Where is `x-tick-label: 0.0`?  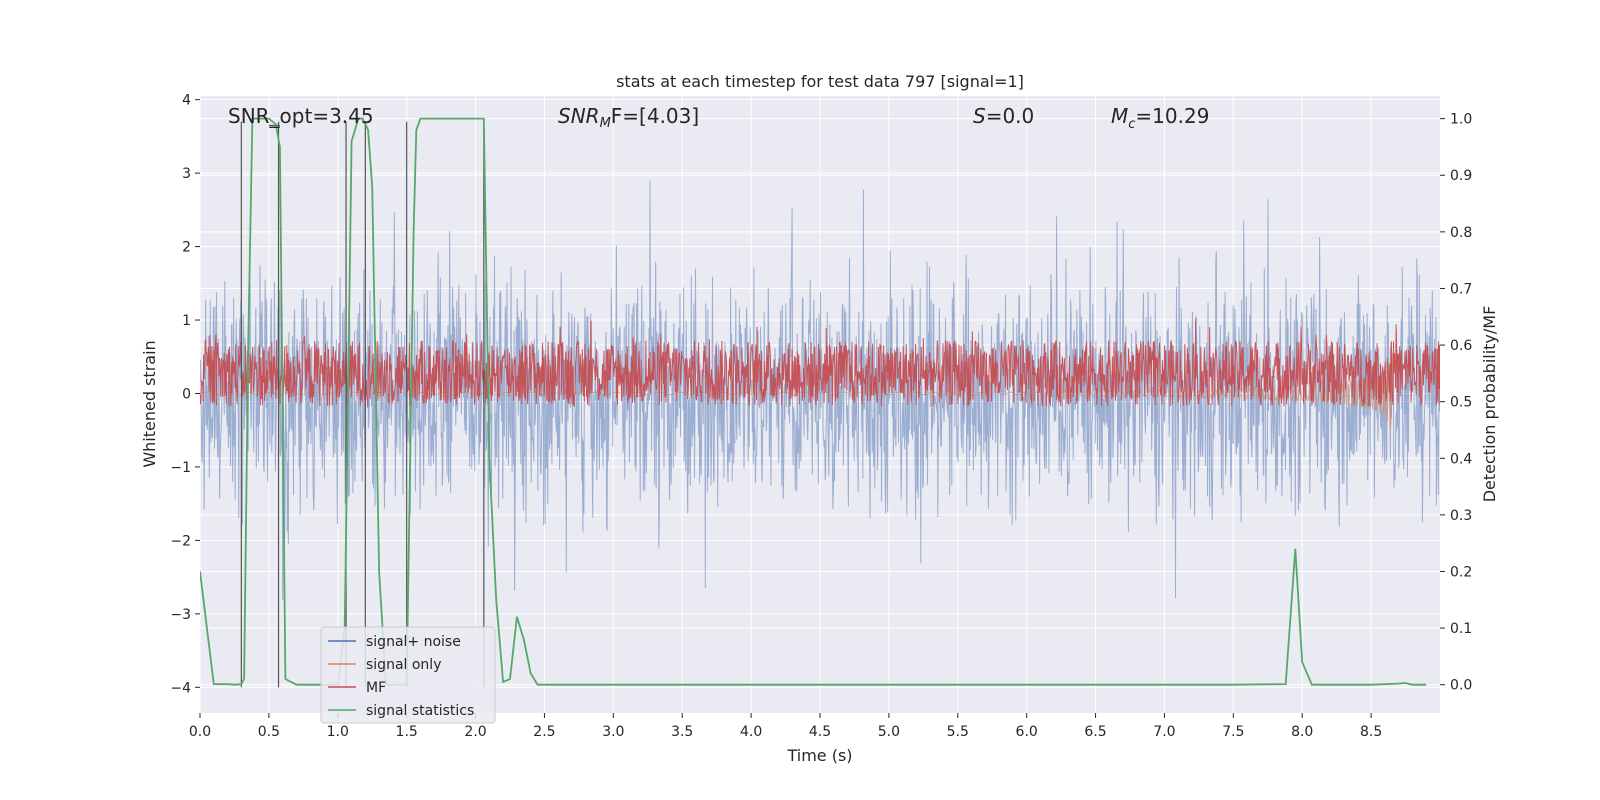 x-tick-label: 0.0 is located at coordinates (200, 732).